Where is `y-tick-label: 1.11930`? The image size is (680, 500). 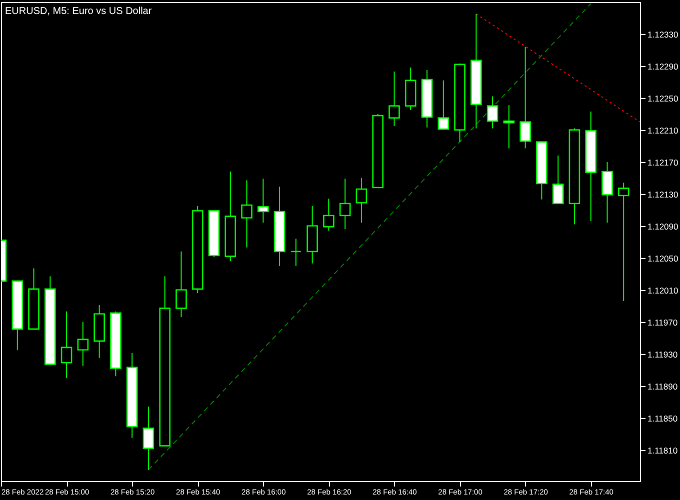
y-tick-label: 1.11930 is located at coordinates (663, 354).